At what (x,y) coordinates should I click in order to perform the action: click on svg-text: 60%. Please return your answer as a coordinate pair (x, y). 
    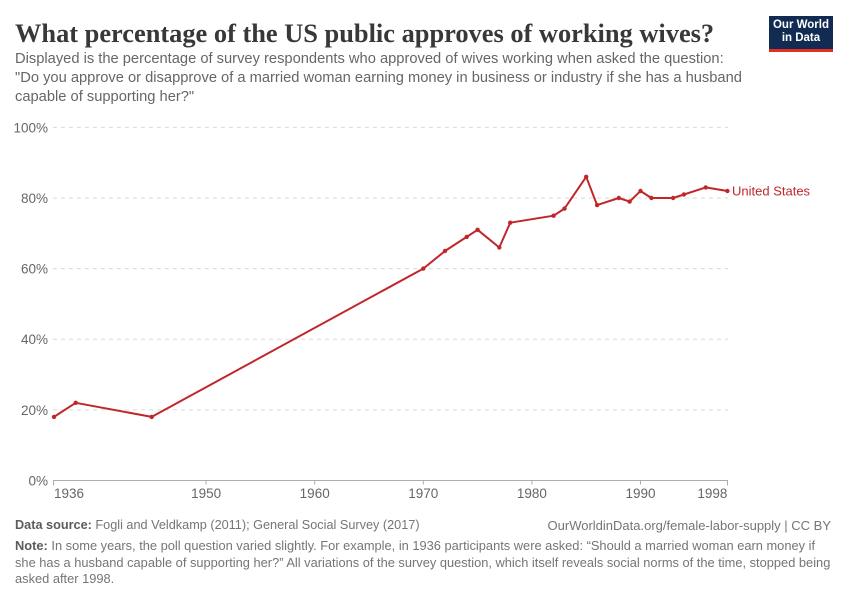
    Looking at the image, I should click on (34, 269).